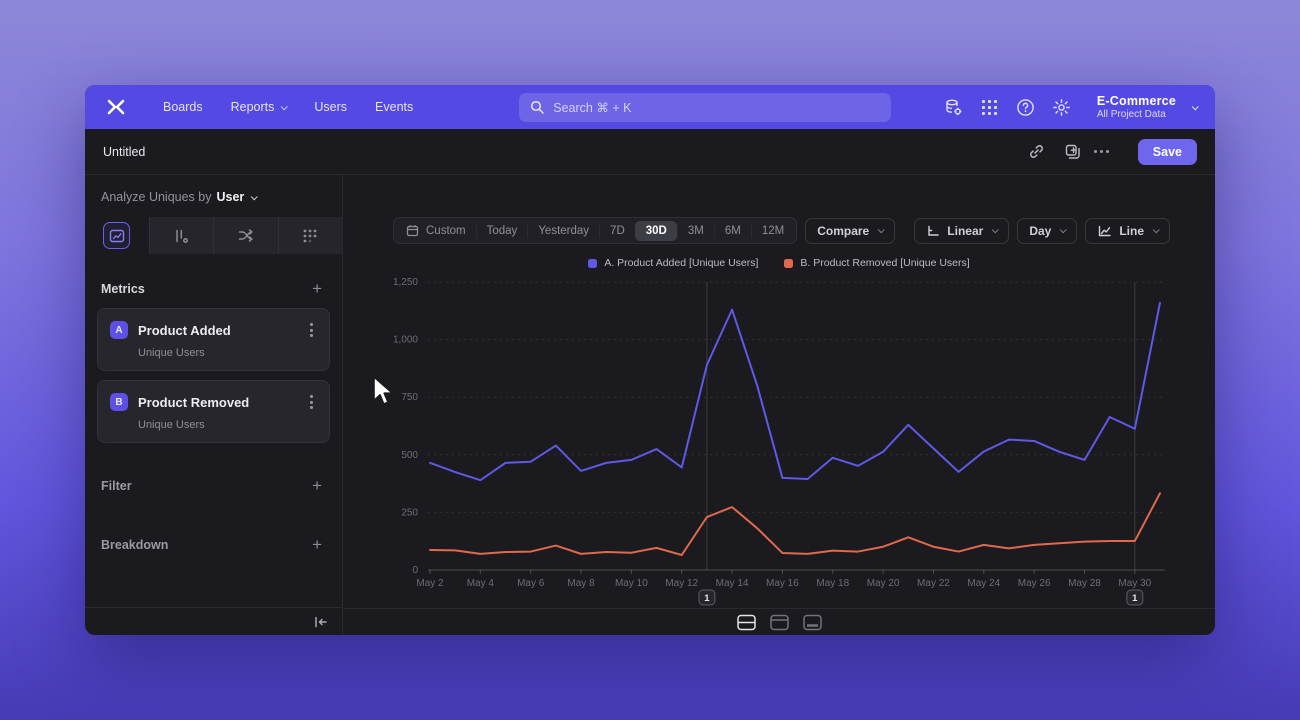 Image resolution: width=1300 pixels, height=720 pixels. Describe the element at coordinates (119, 330) in the screenshot. I see `metric-badge-a: A` at that location.